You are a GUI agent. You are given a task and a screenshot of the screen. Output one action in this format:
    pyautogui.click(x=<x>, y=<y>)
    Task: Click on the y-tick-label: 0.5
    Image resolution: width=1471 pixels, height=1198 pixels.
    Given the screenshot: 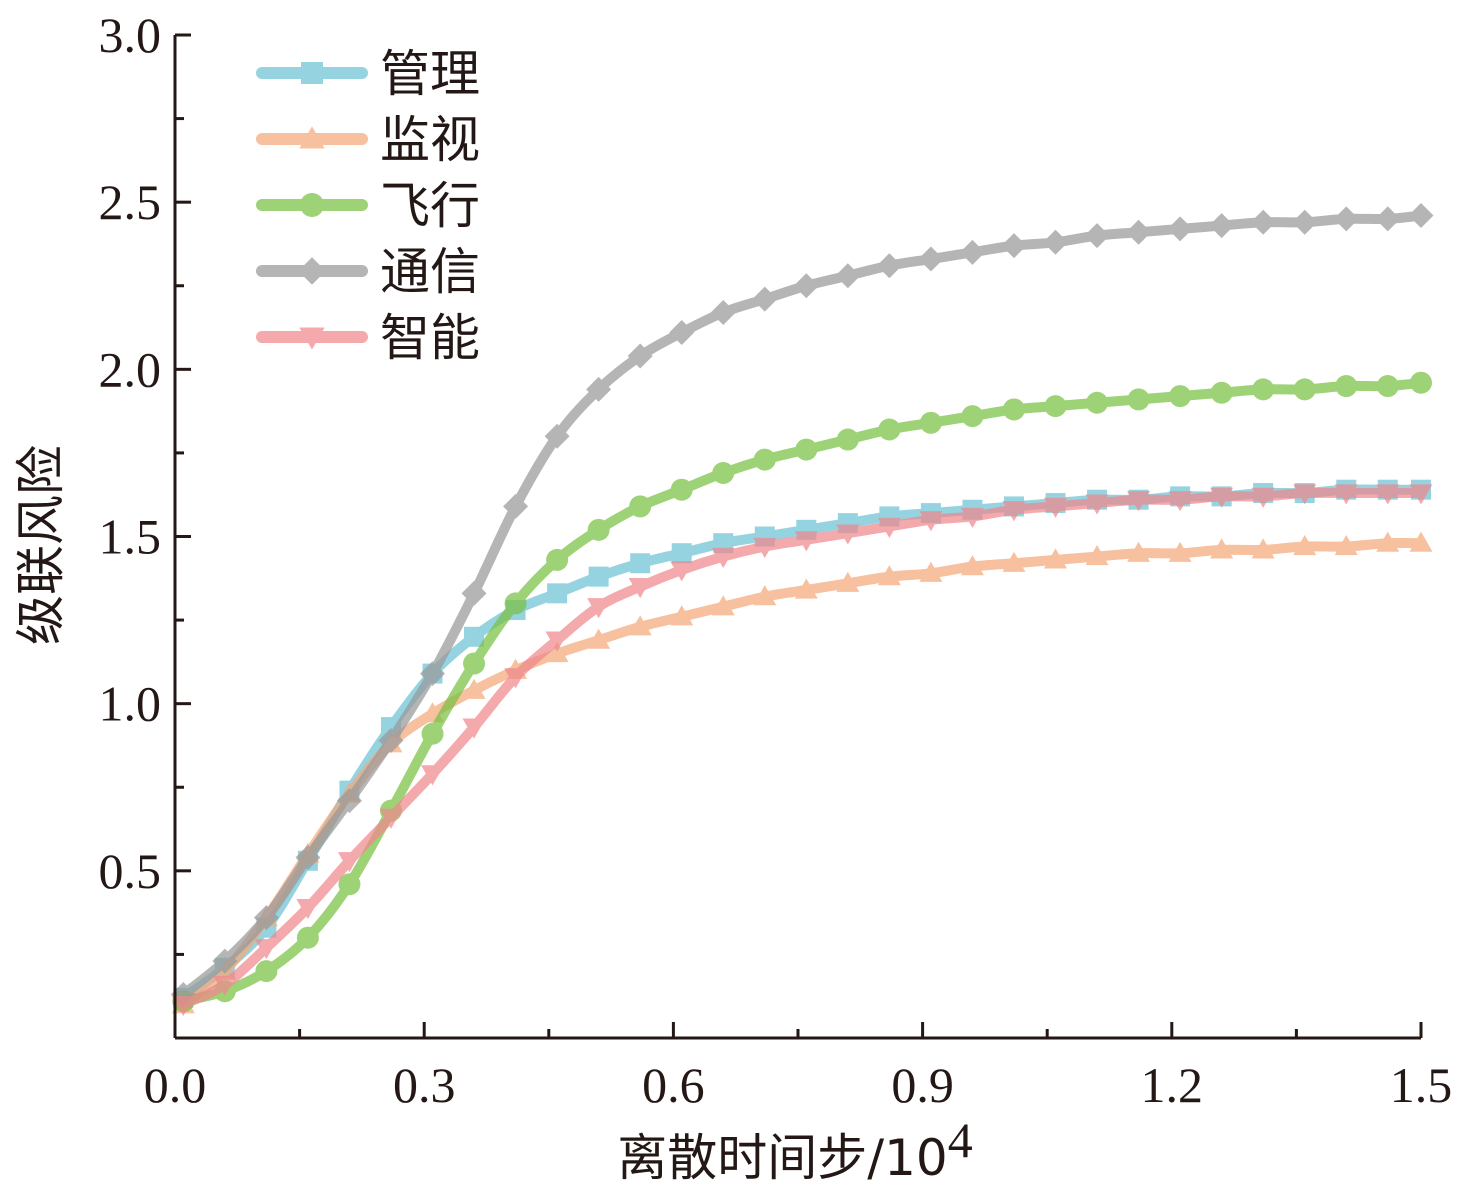 What is the action you would take?
    pyautogui.click(x=130, y=871)
    